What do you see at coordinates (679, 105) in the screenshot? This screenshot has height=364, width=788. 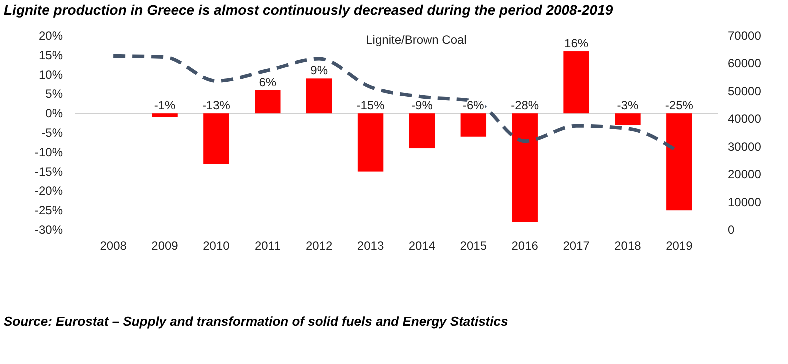 I see `data-label: -25%` at bounding box center [679, 105].